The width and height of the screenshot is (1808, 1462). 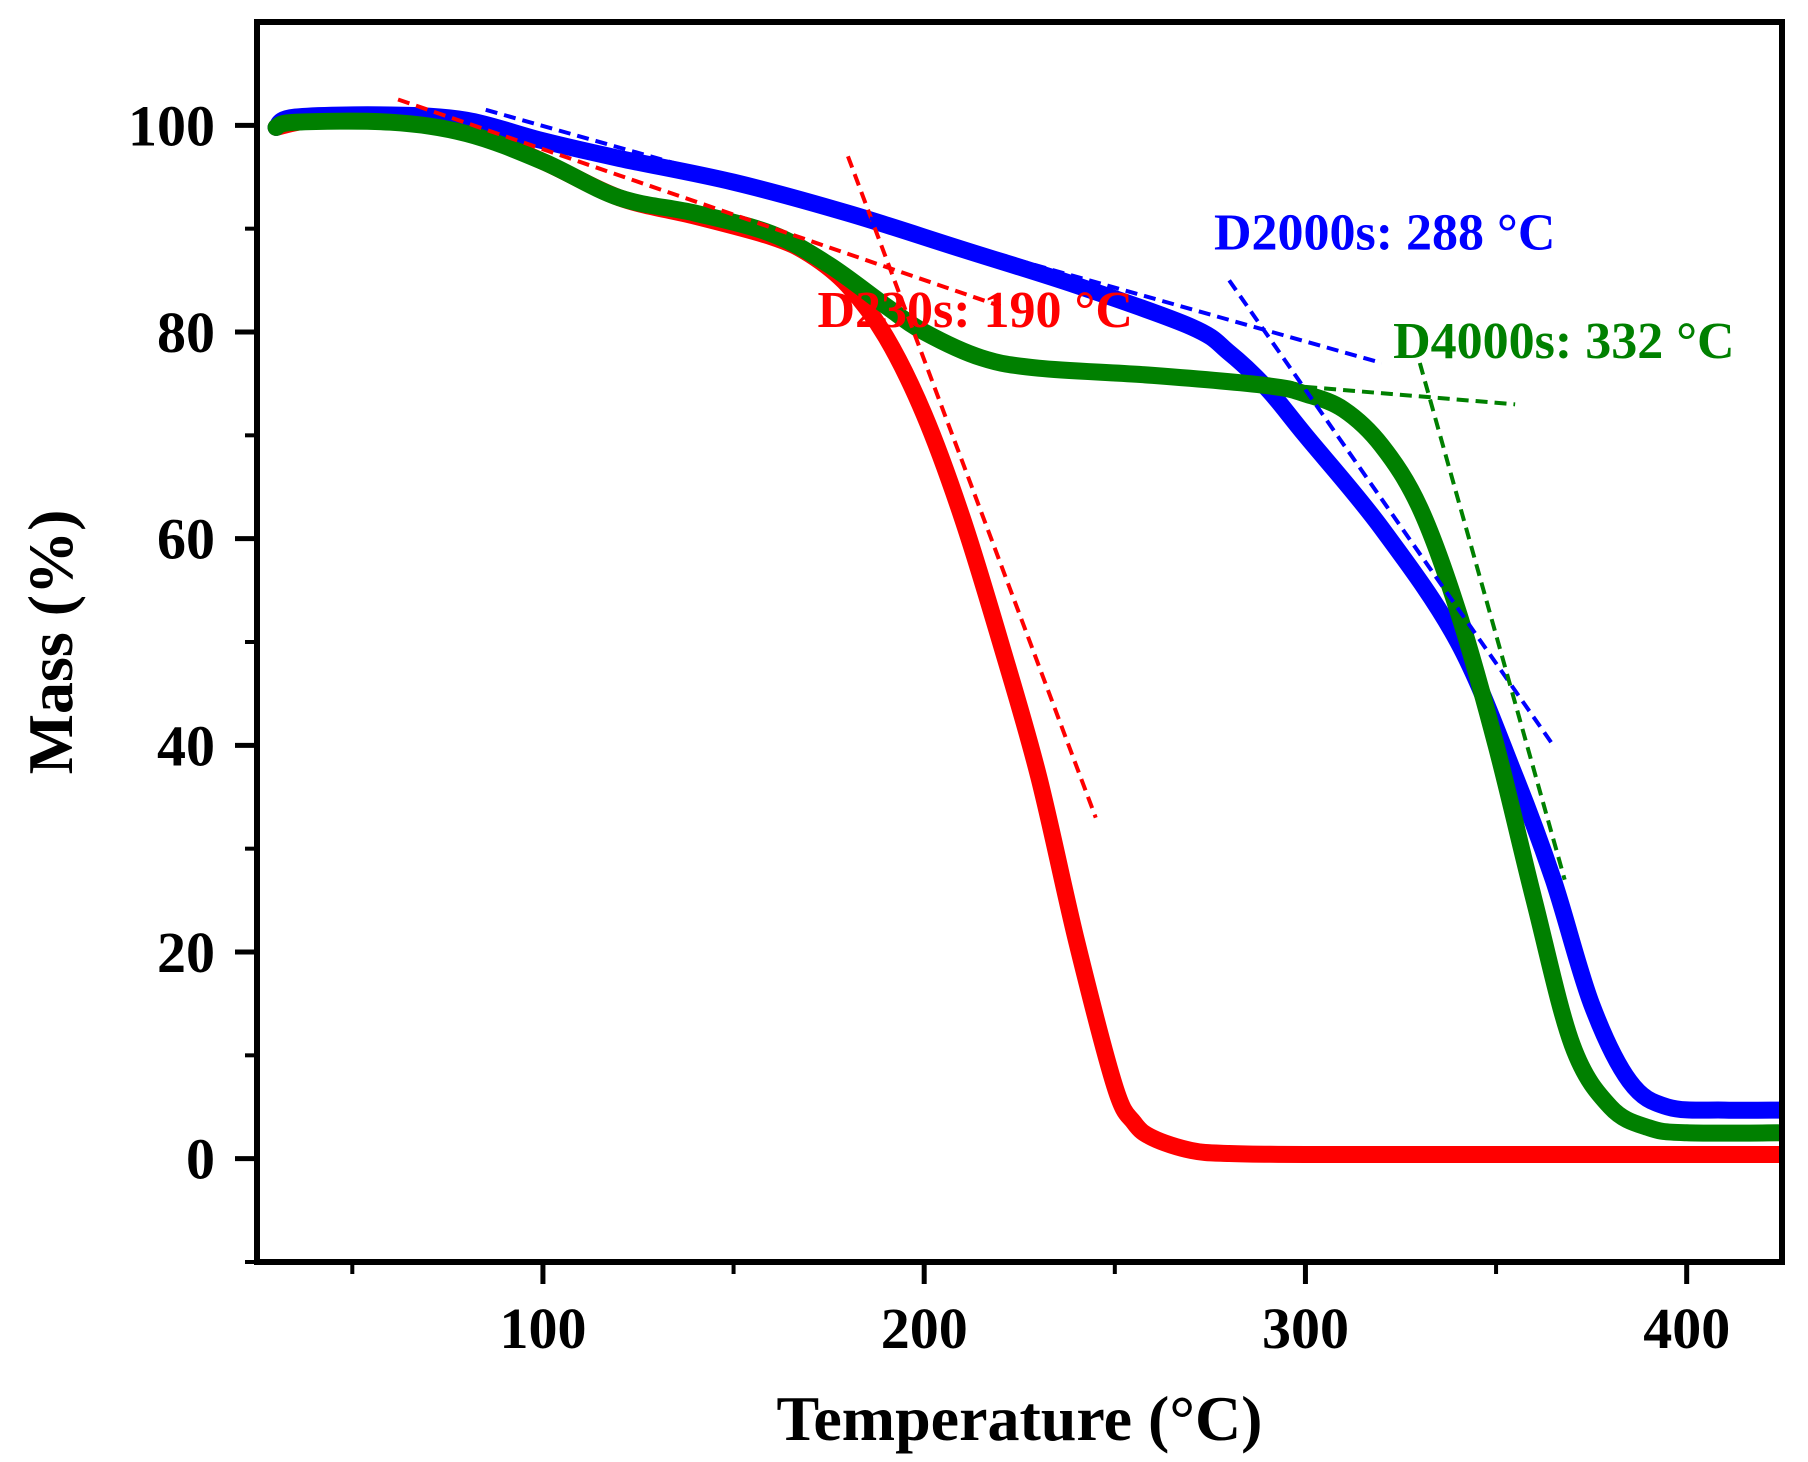 What do you see at coordinates (186, 952) in the screenshot?
I see `y-tick-label-20: 20` at bounding box center [186, 952].